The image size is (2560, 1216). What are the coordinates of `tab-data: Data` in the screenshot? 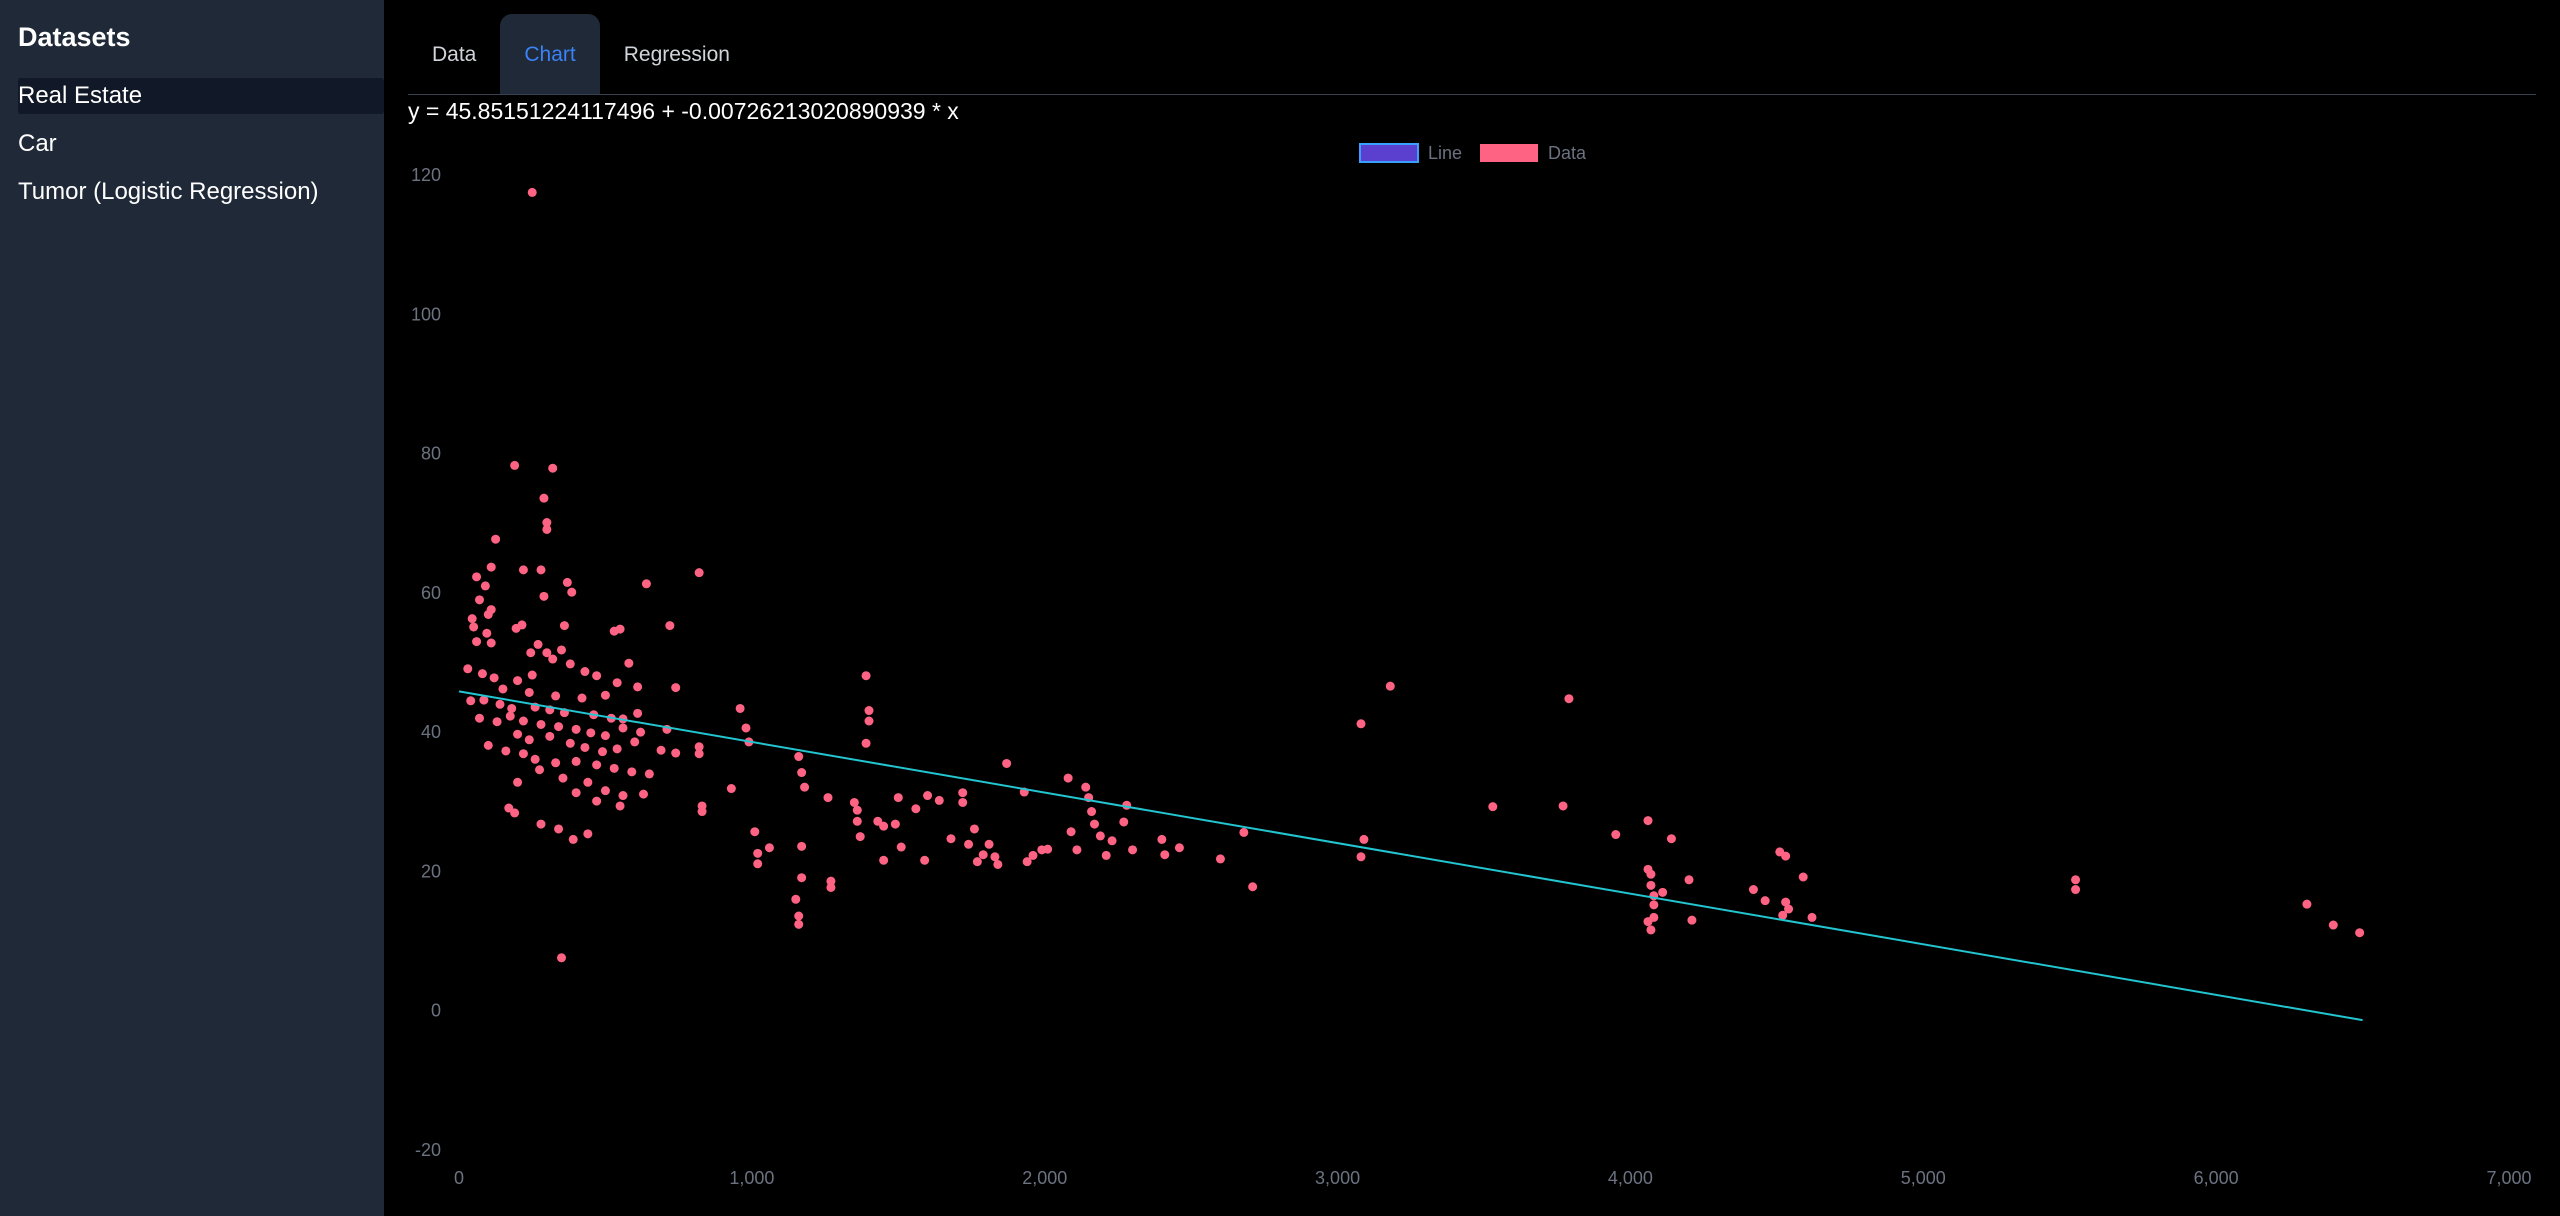 It's located at (454, 54).